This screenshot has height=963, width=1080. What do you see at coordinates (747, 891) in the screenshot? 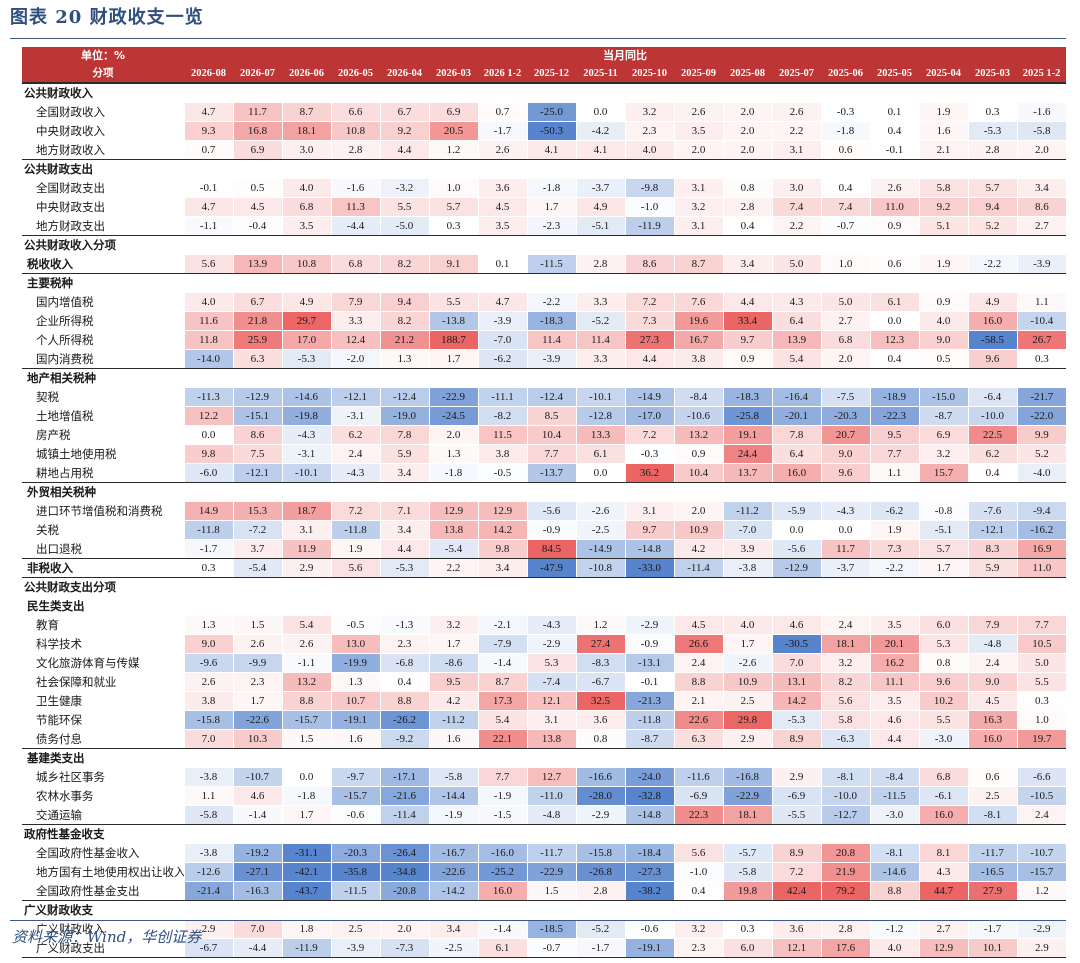
I see `value-cell: 19.8` at bounding box center [747, 891].